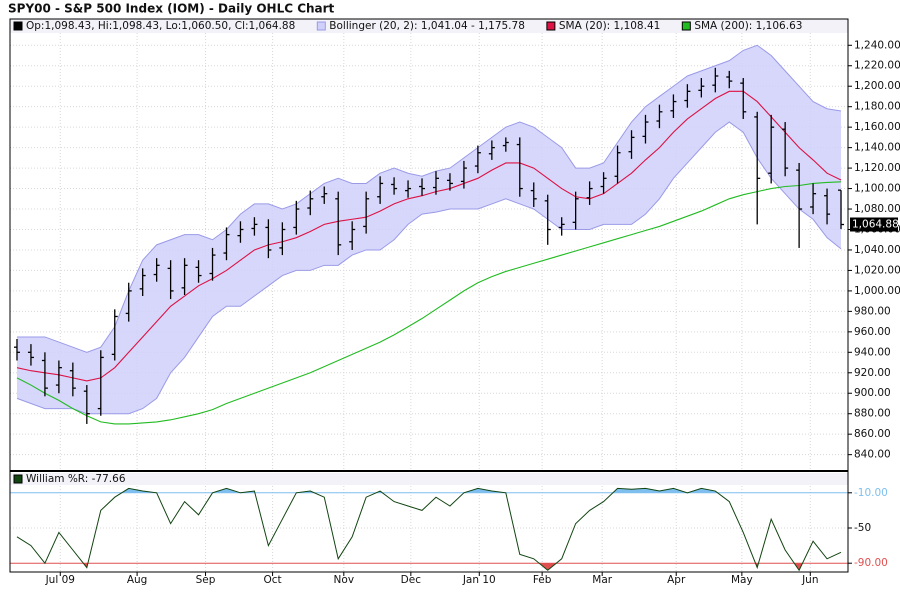 This screenshot has height=616, width=900. Describe the element at coordinates (872, 373) in the screenshot. I see `y-tick-label: 920.00` at that location.